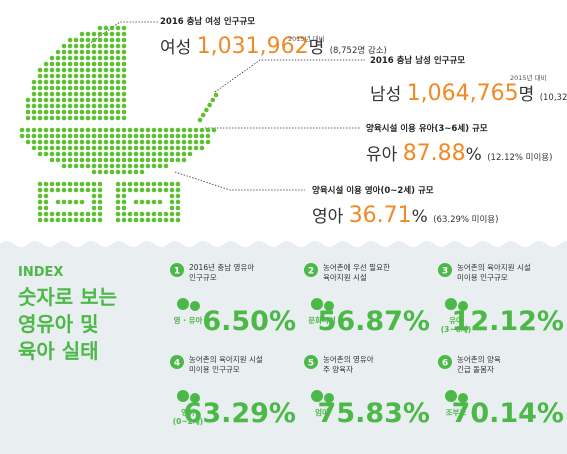 The image size is (567, 454). What do you see at coordinates (67, 297) in the screenshot?
I see `index-title: 숫자로 보는` at bounding box center [67, 297].